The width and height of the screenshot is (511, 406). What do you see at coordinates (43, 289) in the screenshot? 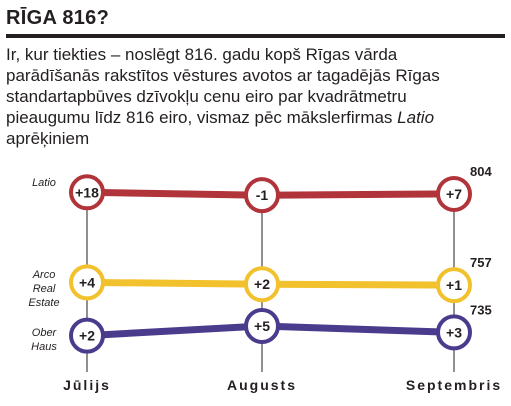
I see `series-name-label: Arco Real Estate` at bounding box center [43, 289].